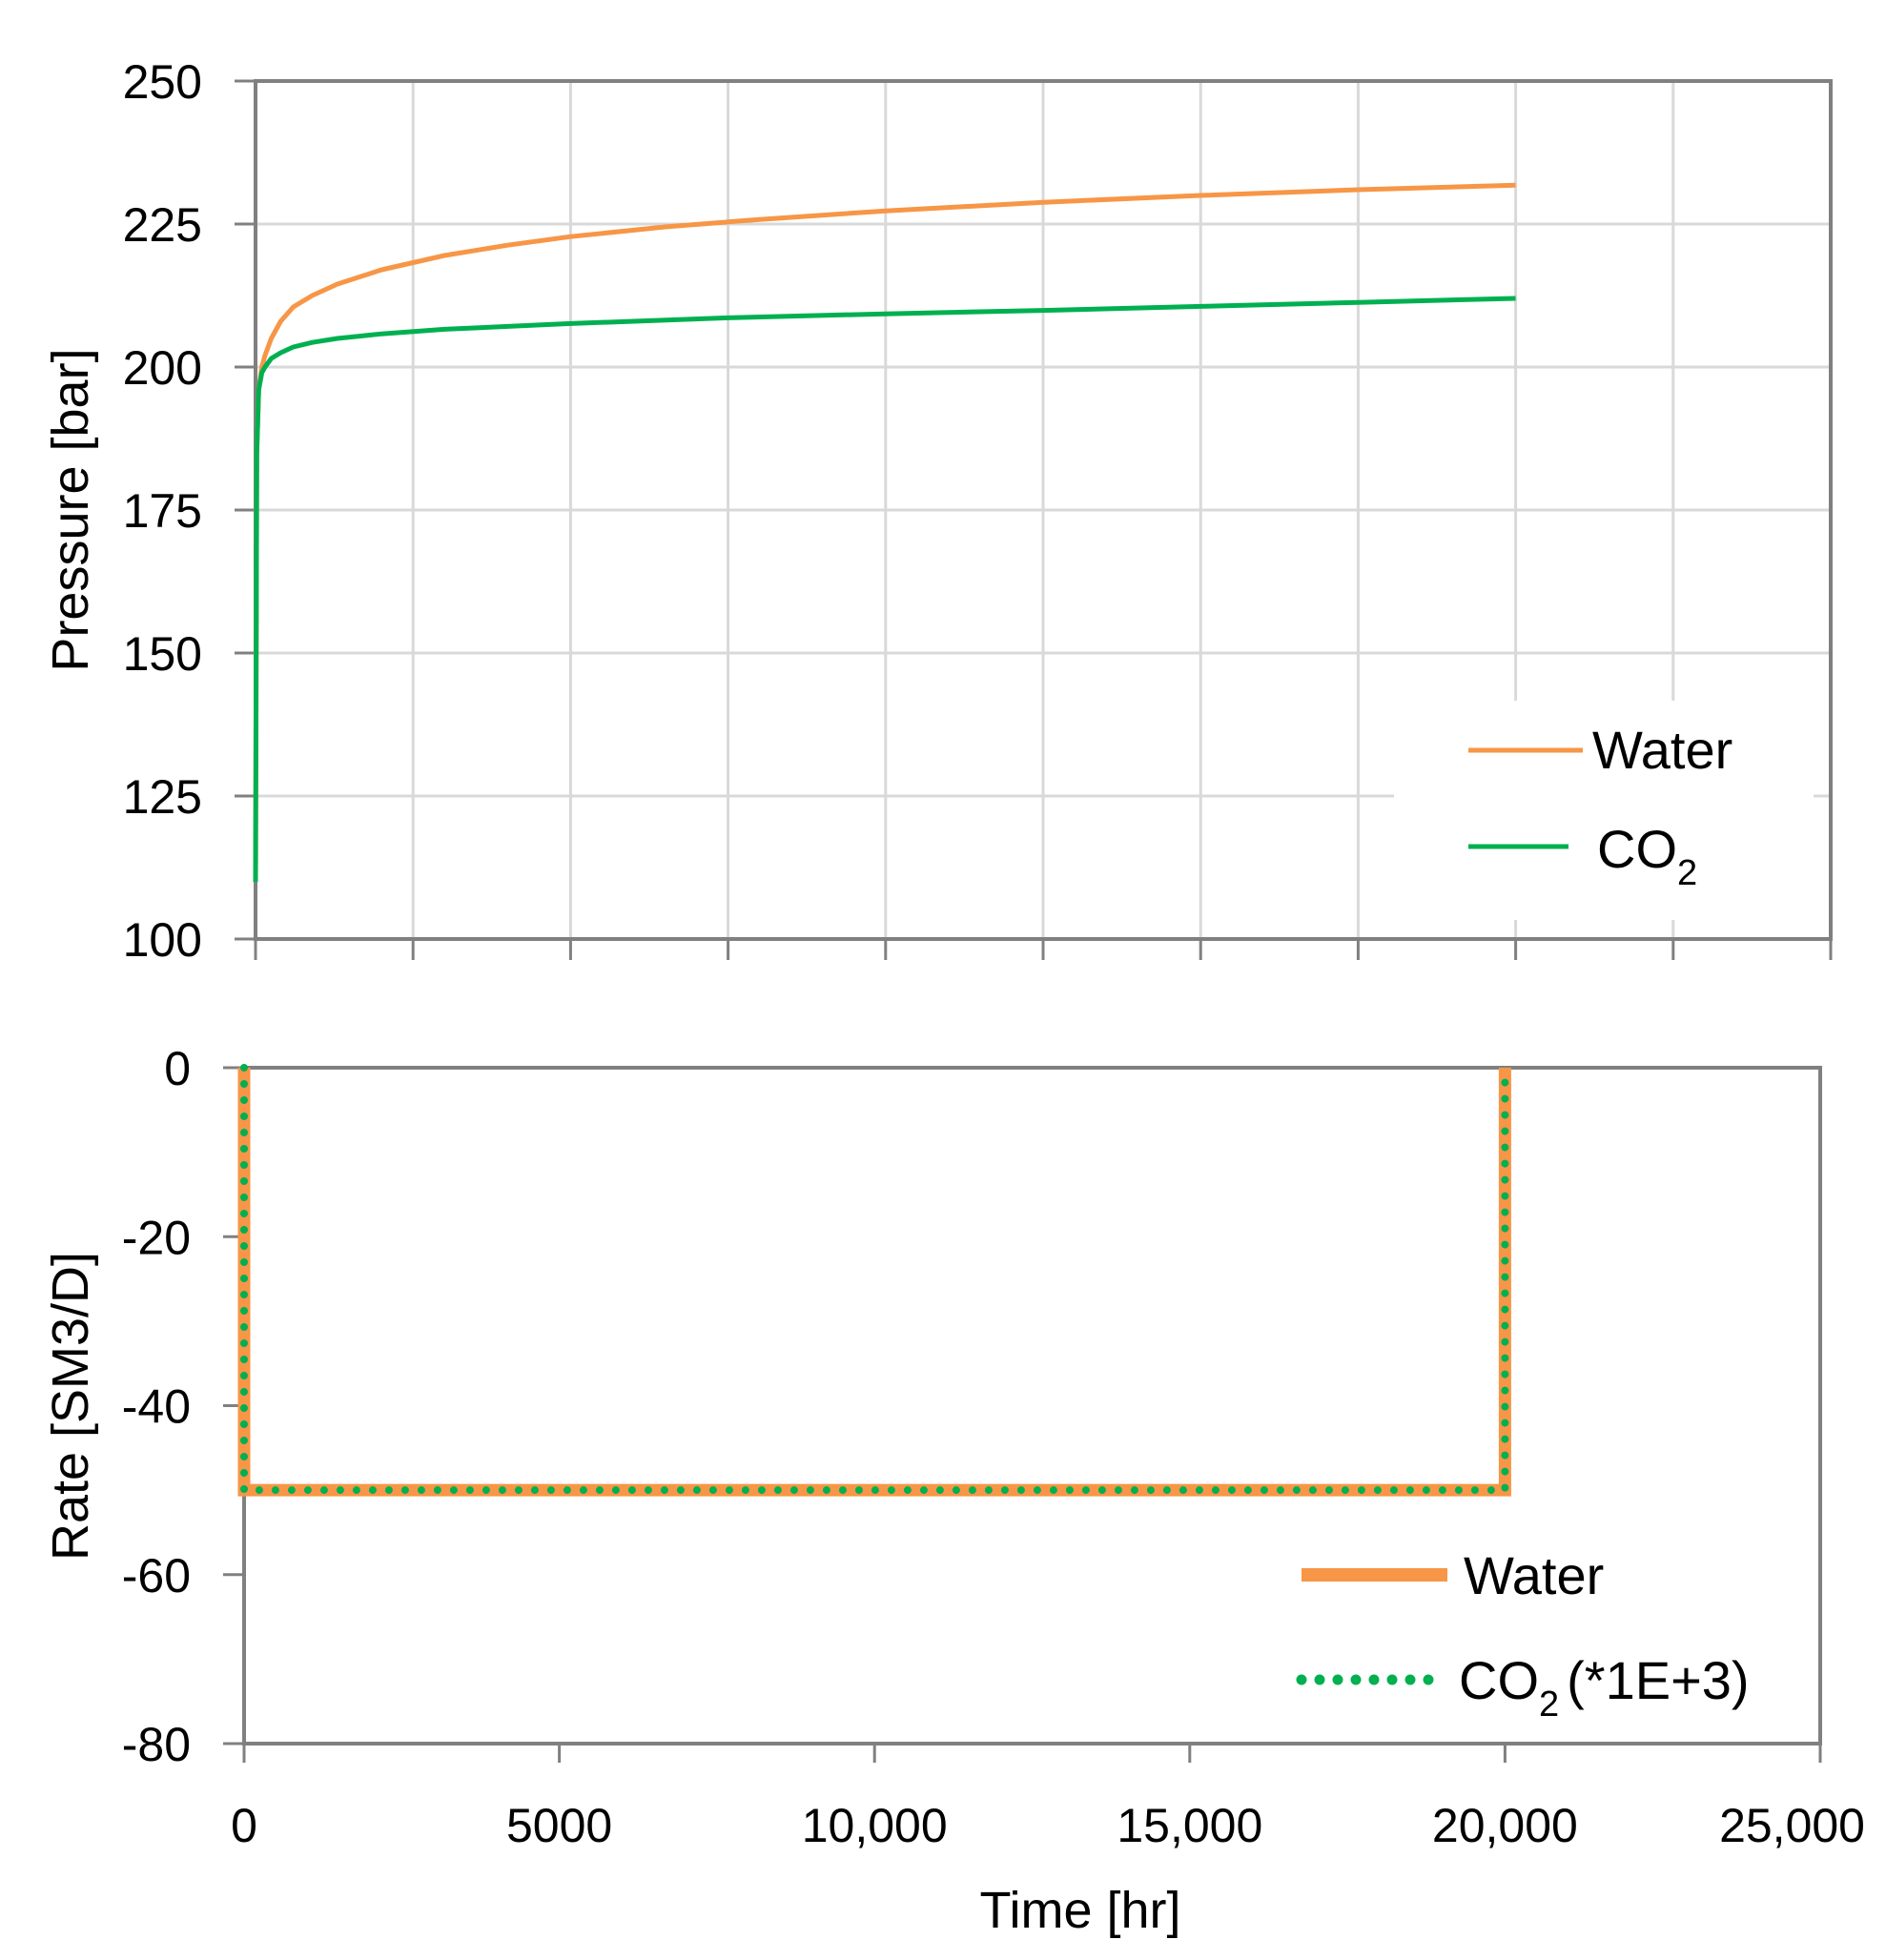  I want to click on rate-y-axis-title: Rate [SM3/D], so click(70, 1406).